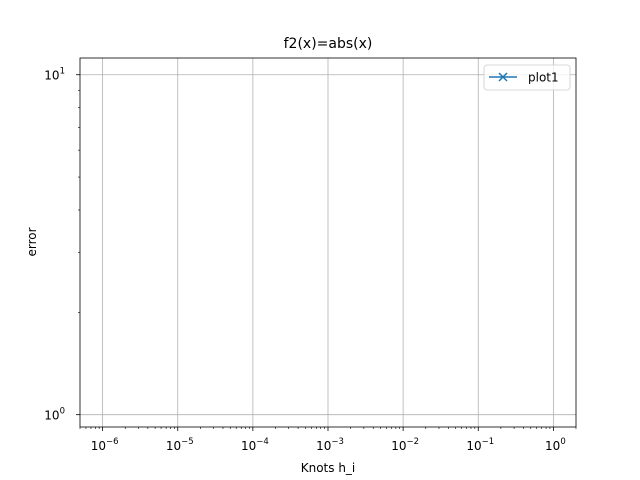 The image size is (640, 480). What do you see at coordinates (480, 445) in the screenshot?
I see `x-tick-label: 10⁻¹` at bounding box center [480, 445].